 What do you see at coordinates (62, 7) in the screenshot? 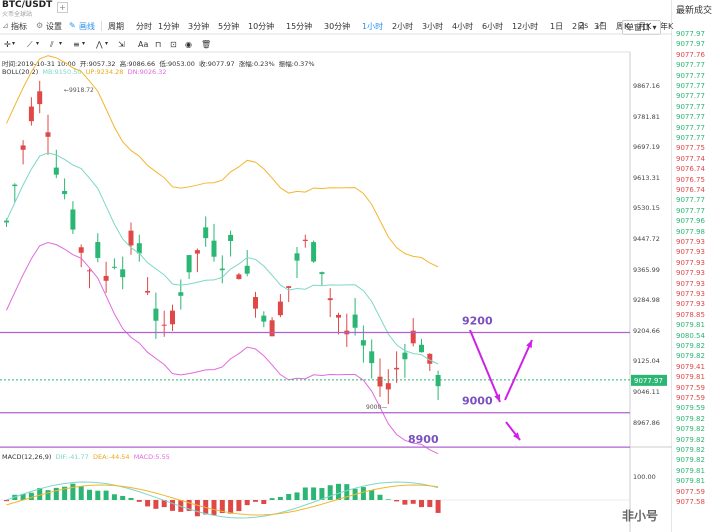
I see `add-tab-button: +` at bounding box center [62, 7].